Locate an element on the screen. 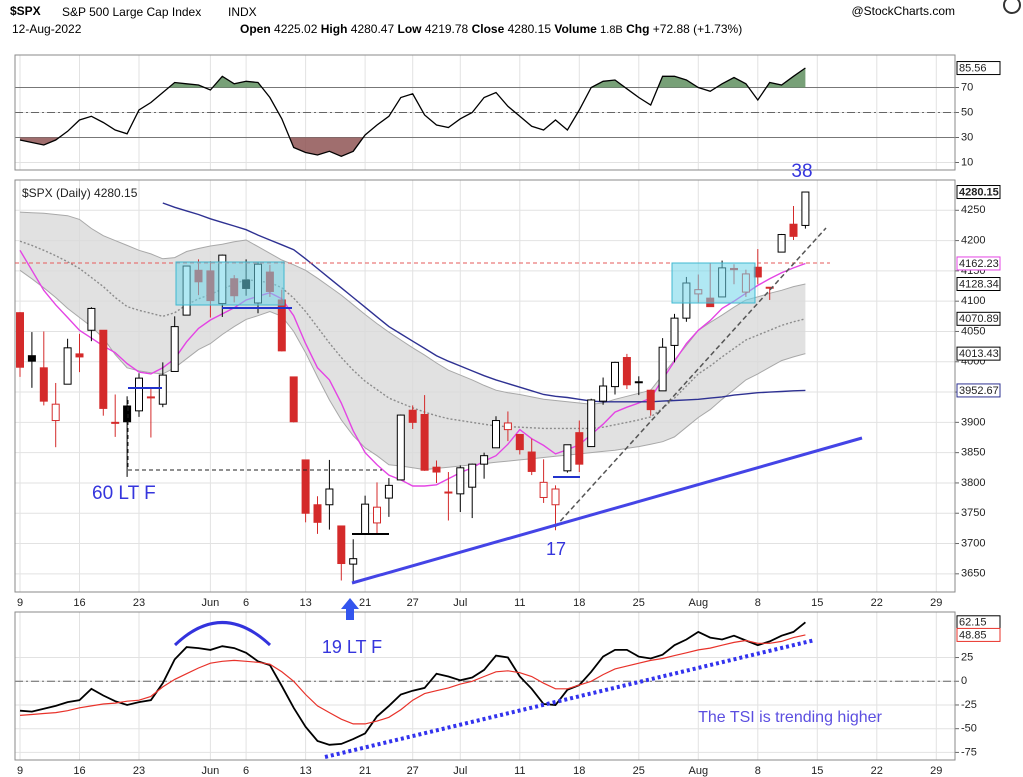 Image resolution: width=1023 pixels, height=777 pixels. y-tick-label: 70 is located at coordinates (967, 87).